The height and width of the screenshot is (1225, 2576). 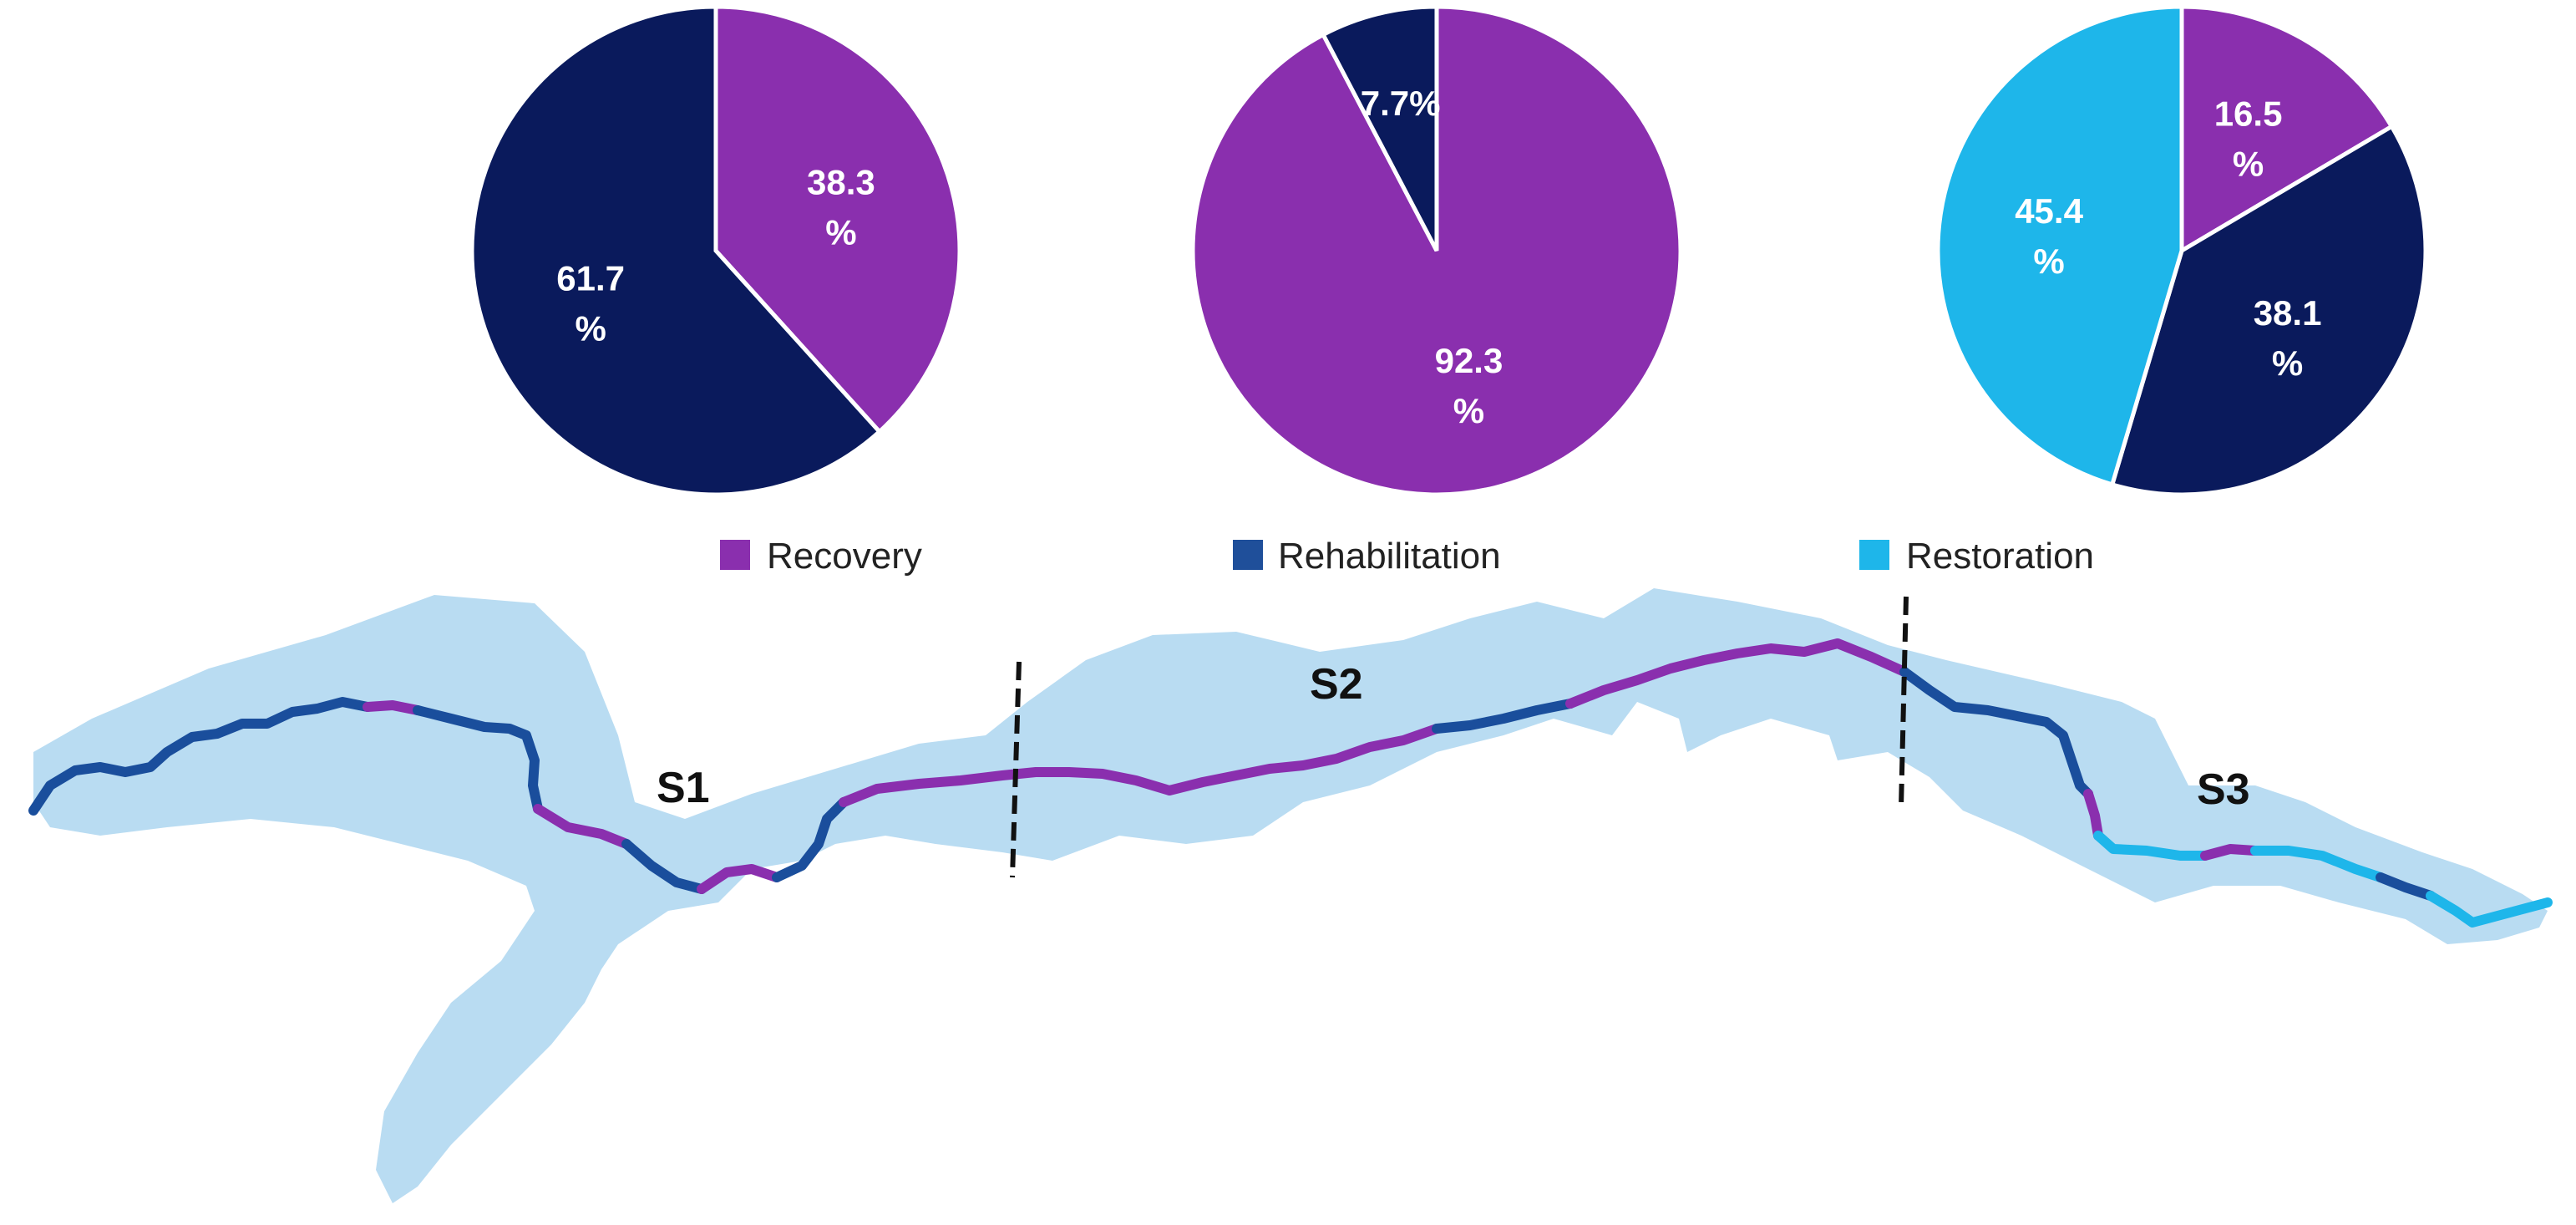 I want to click on legend: Recovery Rehabilitation Restoration, so click(x=1407, y=556).